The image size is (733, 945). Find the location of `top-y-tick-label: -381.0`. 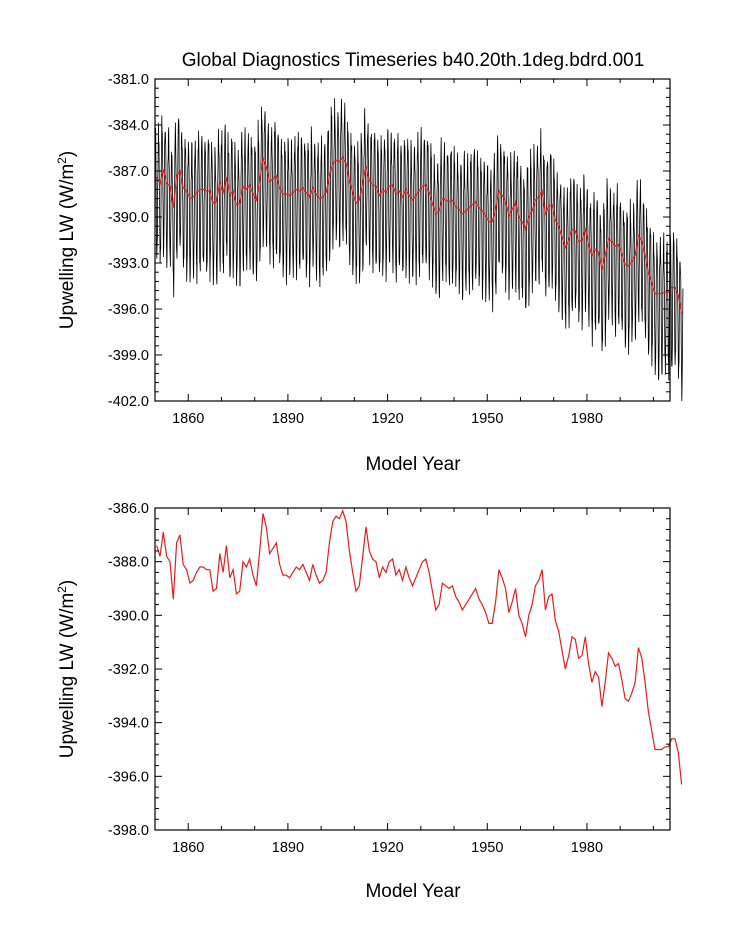

top-y-tick-label: -381.0 is located at coordinates (128, 80).